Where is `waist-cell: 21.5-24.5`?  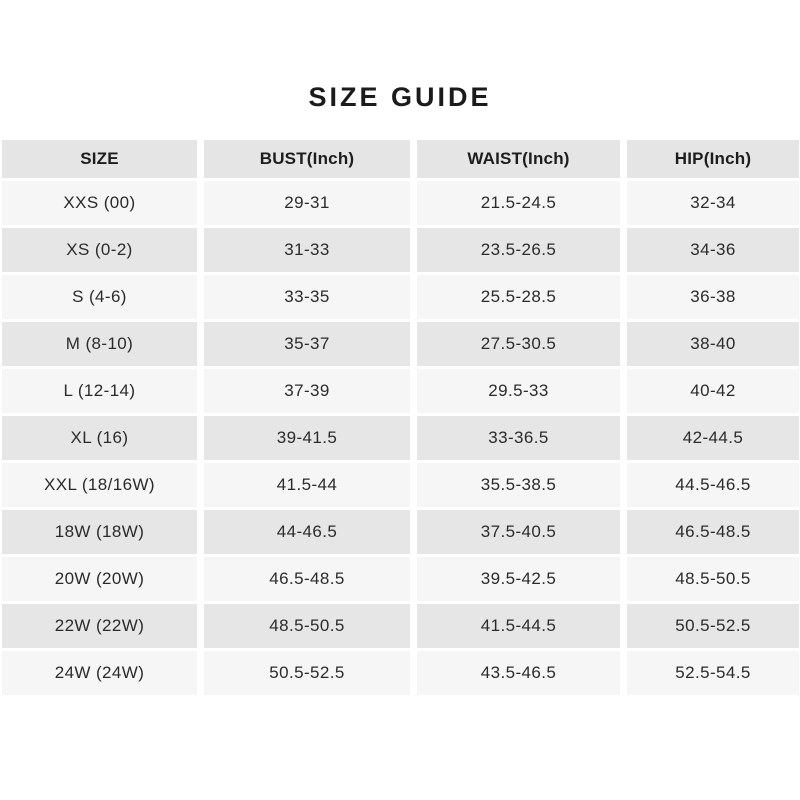
waist-cell: 21.5-24.5 is located at coordinates (518, 203).